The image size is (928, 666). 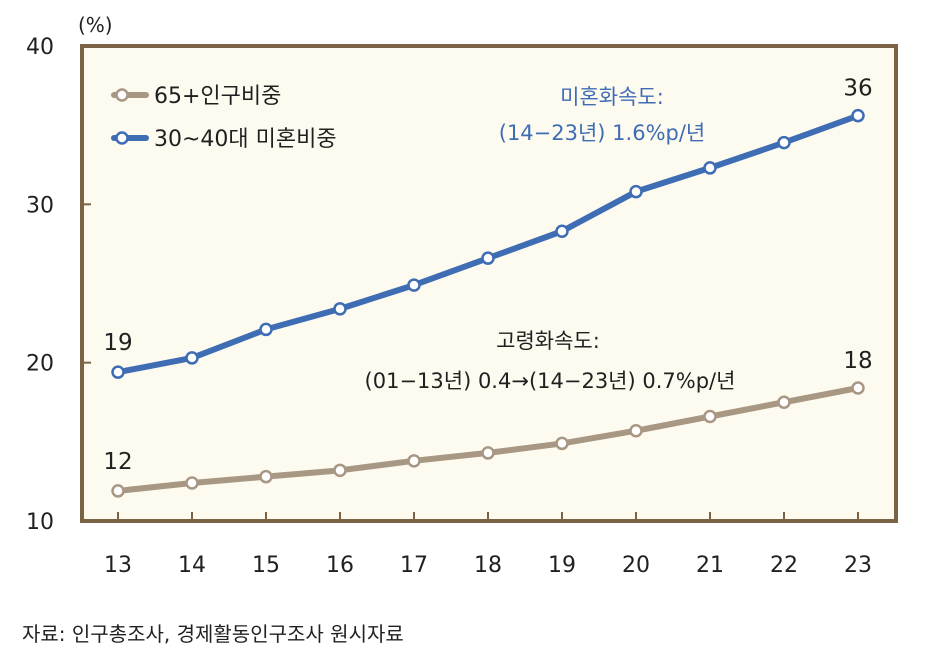 What do you see at coordinates (40, 47) in the screenshot?
I see `y-tick-label-3: 40` at bounding box center [40, 47].